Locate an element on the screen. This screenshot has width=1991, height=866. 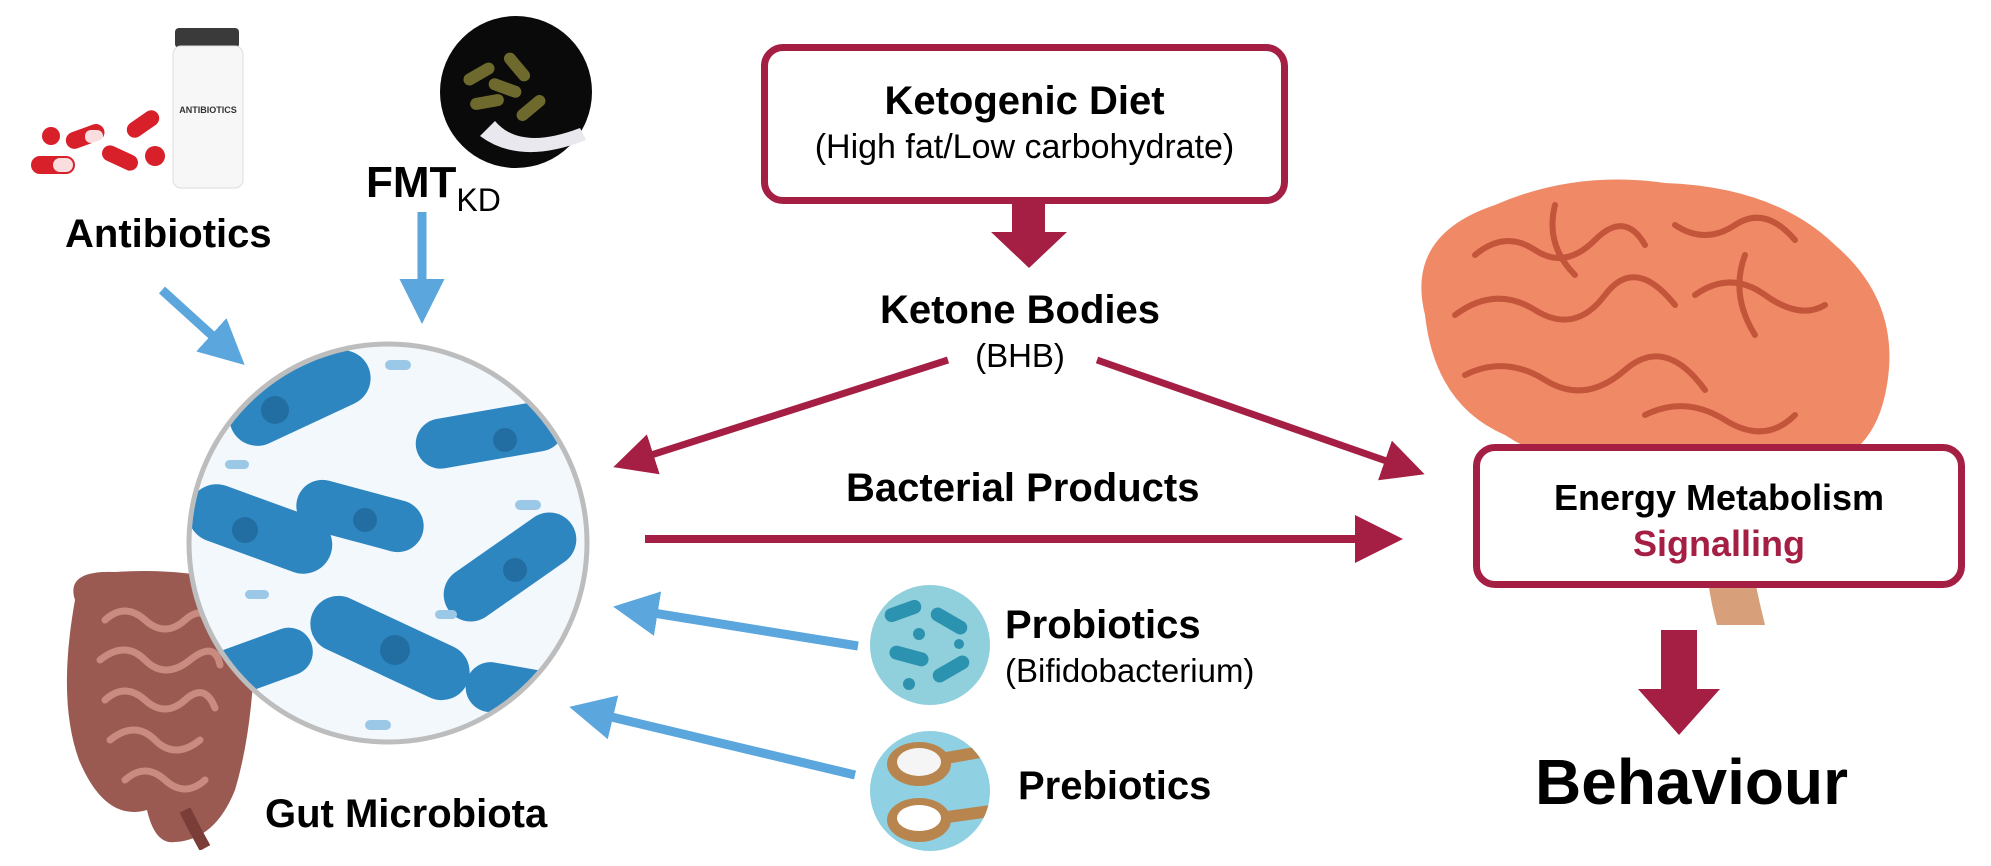
antibiotics-pills-icon: ANTIBIOTICS is located at coordinates (137, 108).